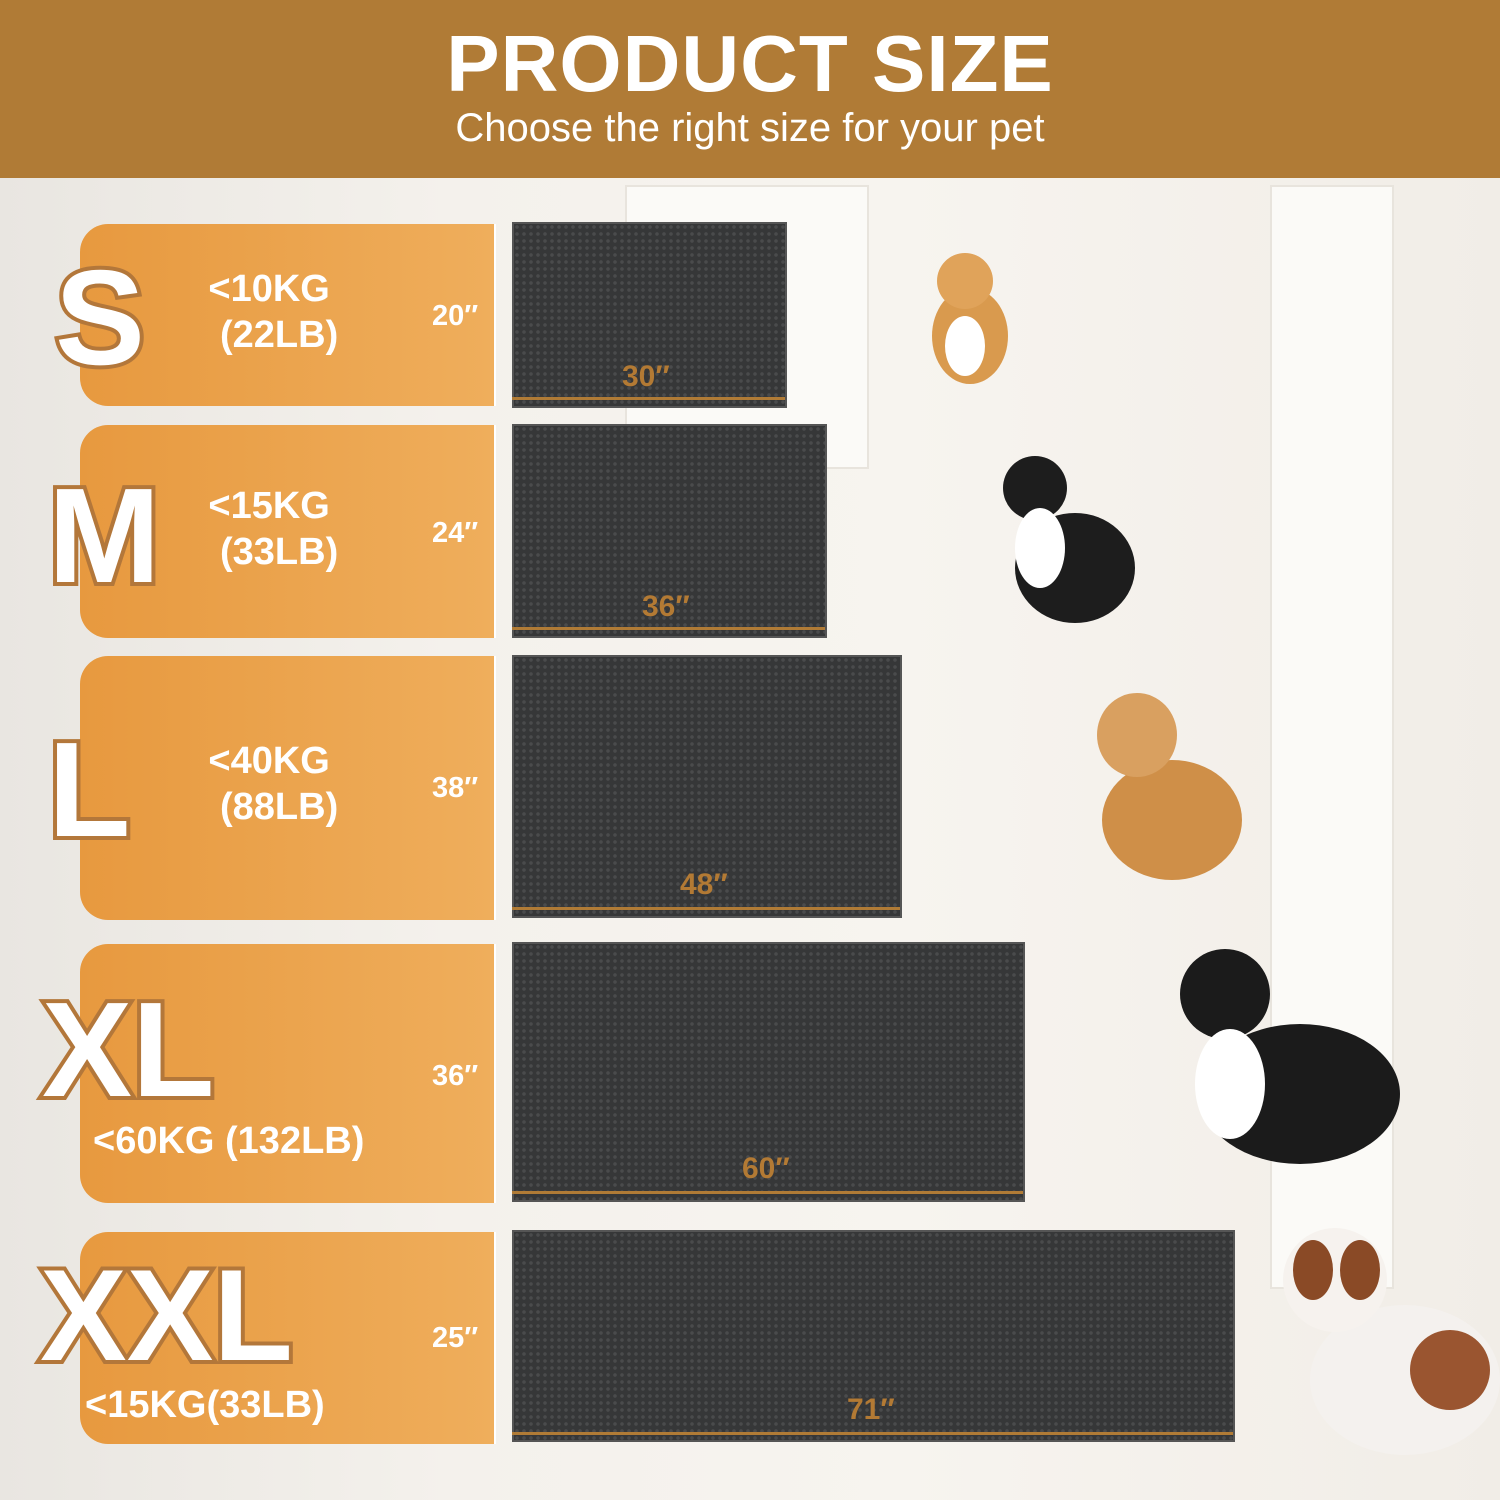 Image resolution: width=1500 pixels, height=1500 pixels. Describe the element at coordinates (666, 606) in the screenshot. I see `width-label: 36″` at that location.